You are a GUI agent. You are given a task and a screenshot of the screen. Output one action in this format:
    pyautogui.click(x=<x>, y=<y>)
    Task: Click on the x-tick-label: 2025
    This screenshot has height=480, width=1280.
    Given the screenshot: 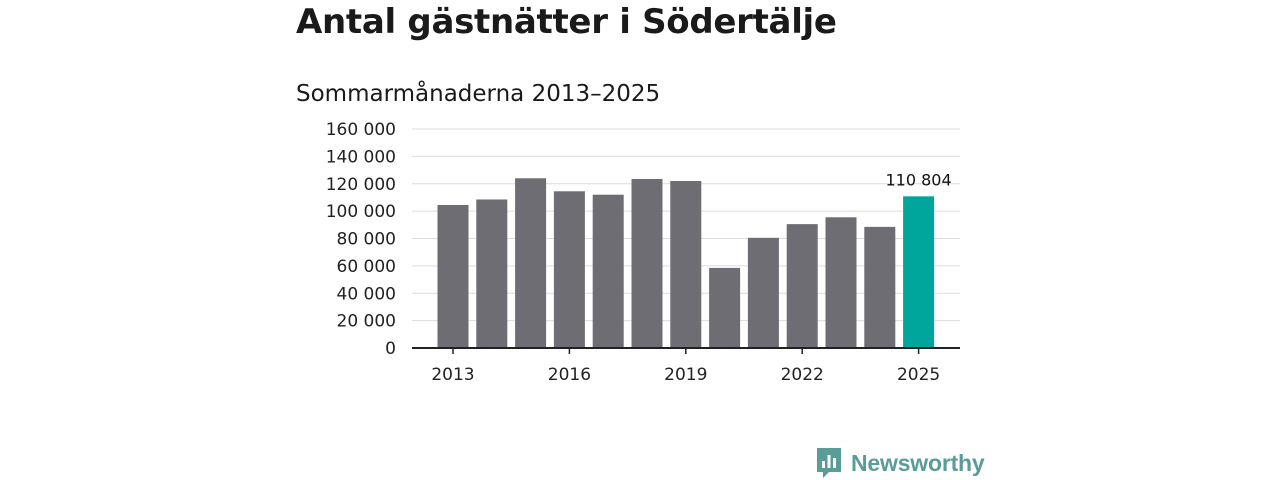 What is the action you would take?
    pyautogui.click(x=918, y=375)
    